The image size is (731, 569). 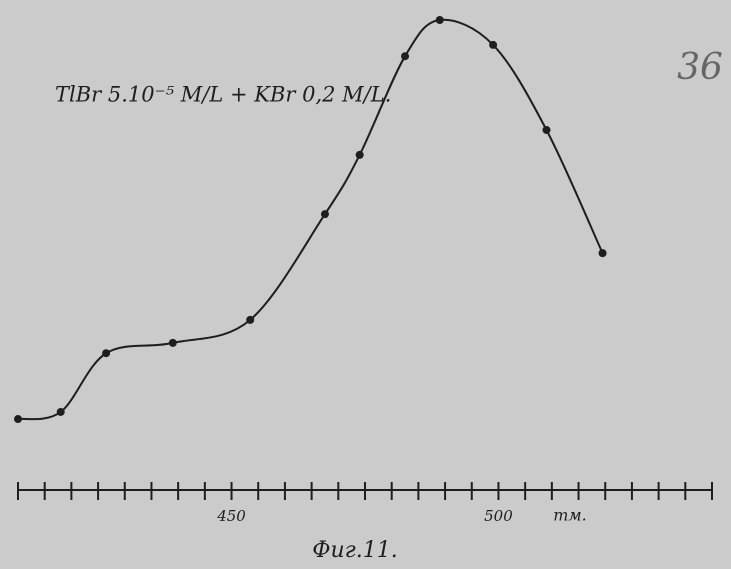 I want to click on chart-title: TlBr 5.10⁻⁵ M/L + KBr 0,2 M/L., so click(x=223, y=95).